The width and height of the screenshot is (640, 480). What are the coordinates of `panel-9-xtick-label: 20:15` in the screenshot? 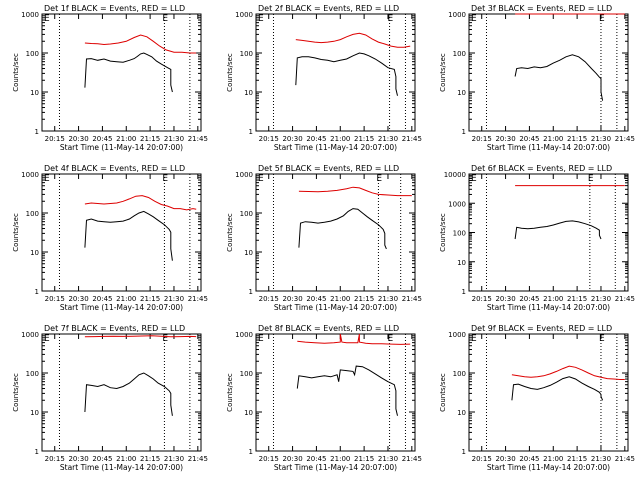 It's located at (482, 459).